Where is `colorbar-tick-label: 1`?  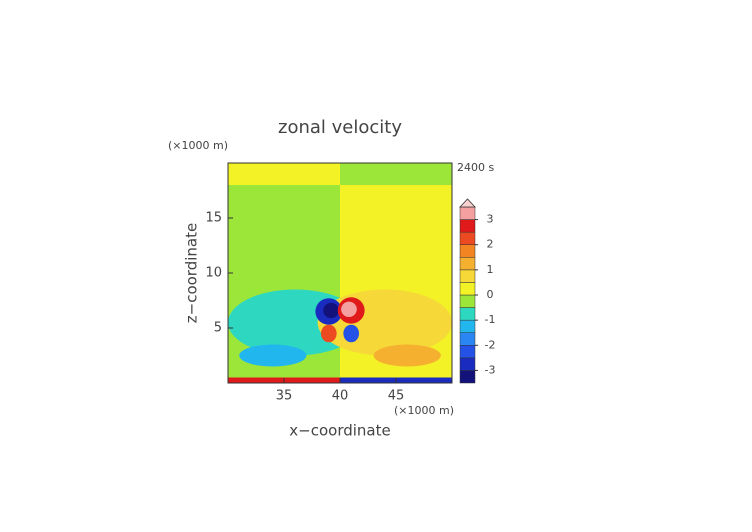
colorbar-tick-label: 1 is located at coordinates (490, 269).